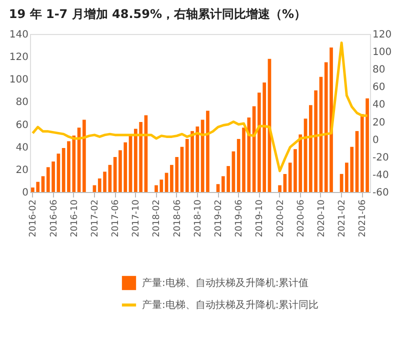 The height and width of the screenshot is (338, 420). Describe the element at coordinates (380, 175) in the screenshot. I see `y2-tick-label: -40` at that location.